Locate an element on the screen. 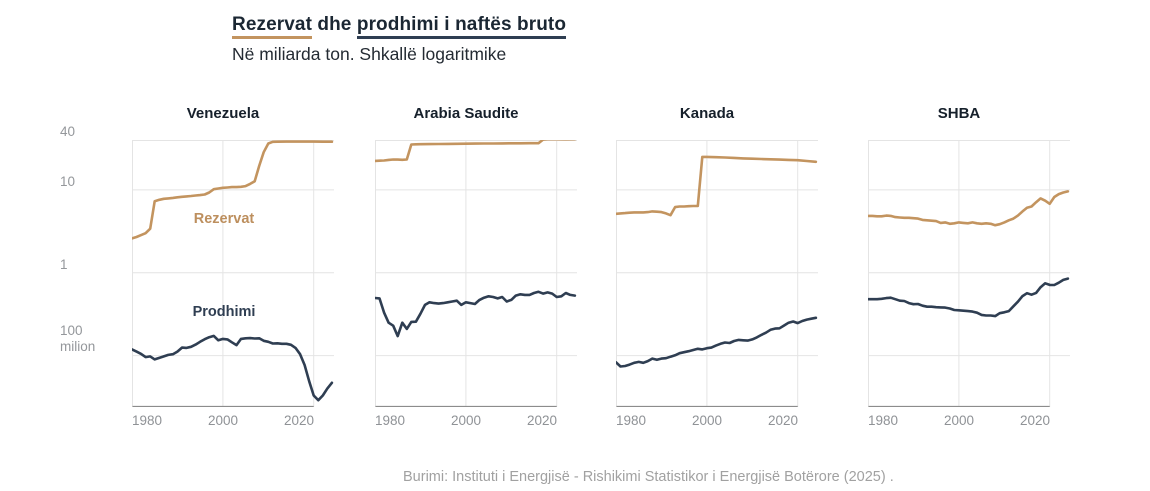 The height and width of the screenshot is (491, 1150). chart-title: SHBA is located at coordinates (959, 113).